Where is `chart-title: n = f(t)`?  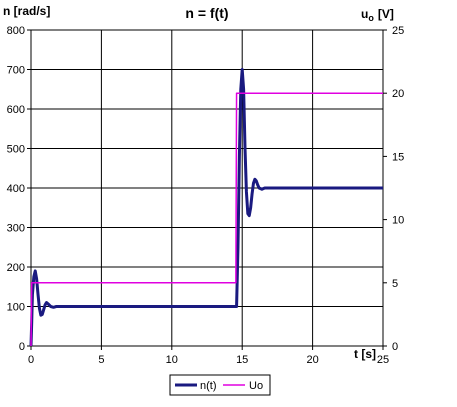
chart-title: n = f(t) is located at coordinates (206, 13).